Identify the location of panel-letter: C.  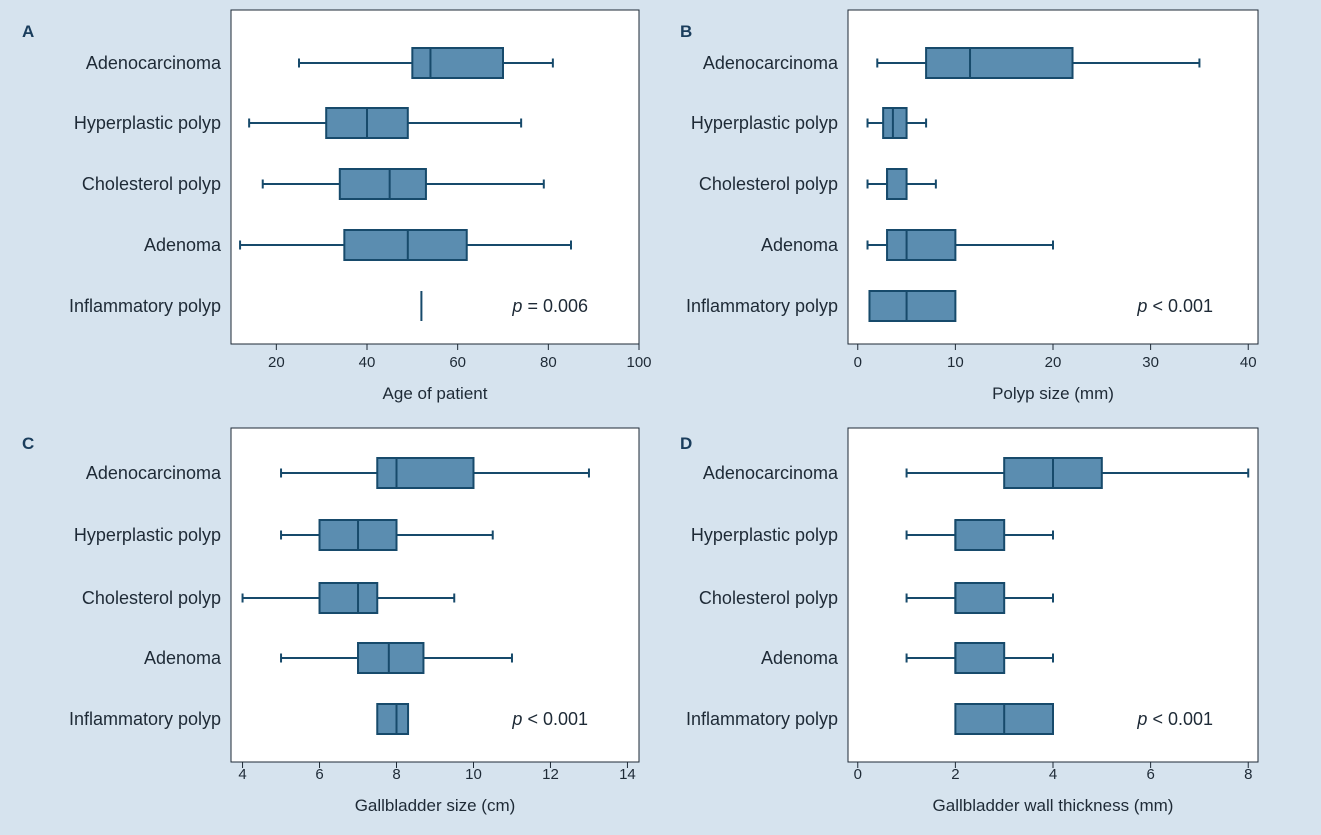
(28, 443).